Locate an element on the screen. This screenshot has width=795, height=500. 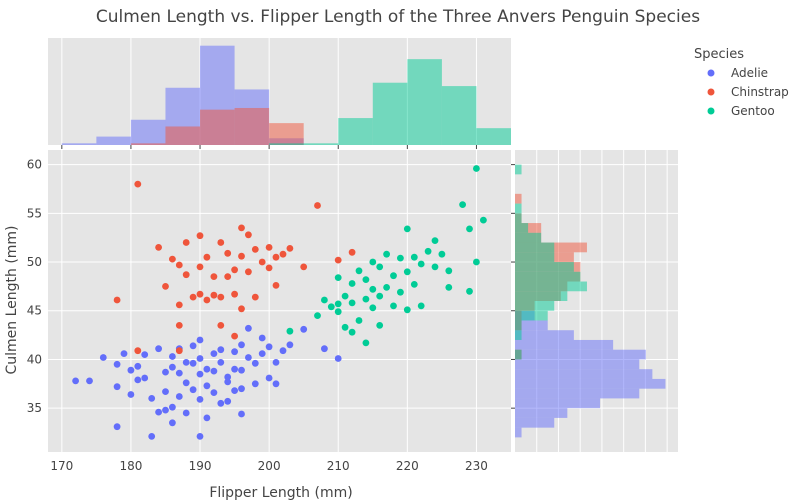
right-histogram is located at coordinates (594, 301).